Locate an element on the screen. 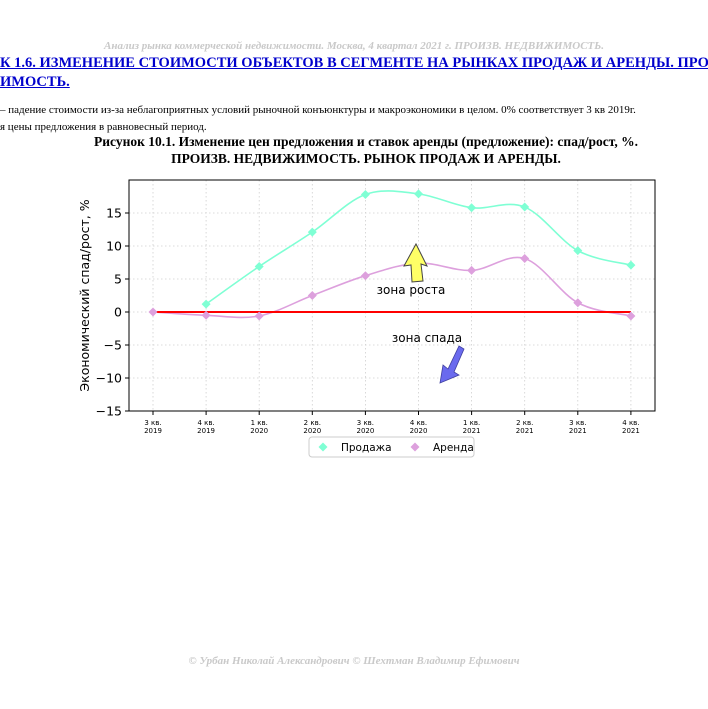  y-tick-label: 15 is located at coordinates (114, 213).